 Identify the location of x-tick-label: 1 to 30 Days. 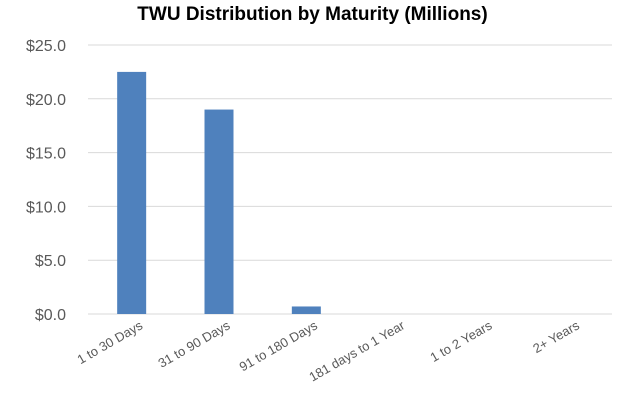
(109, 342).